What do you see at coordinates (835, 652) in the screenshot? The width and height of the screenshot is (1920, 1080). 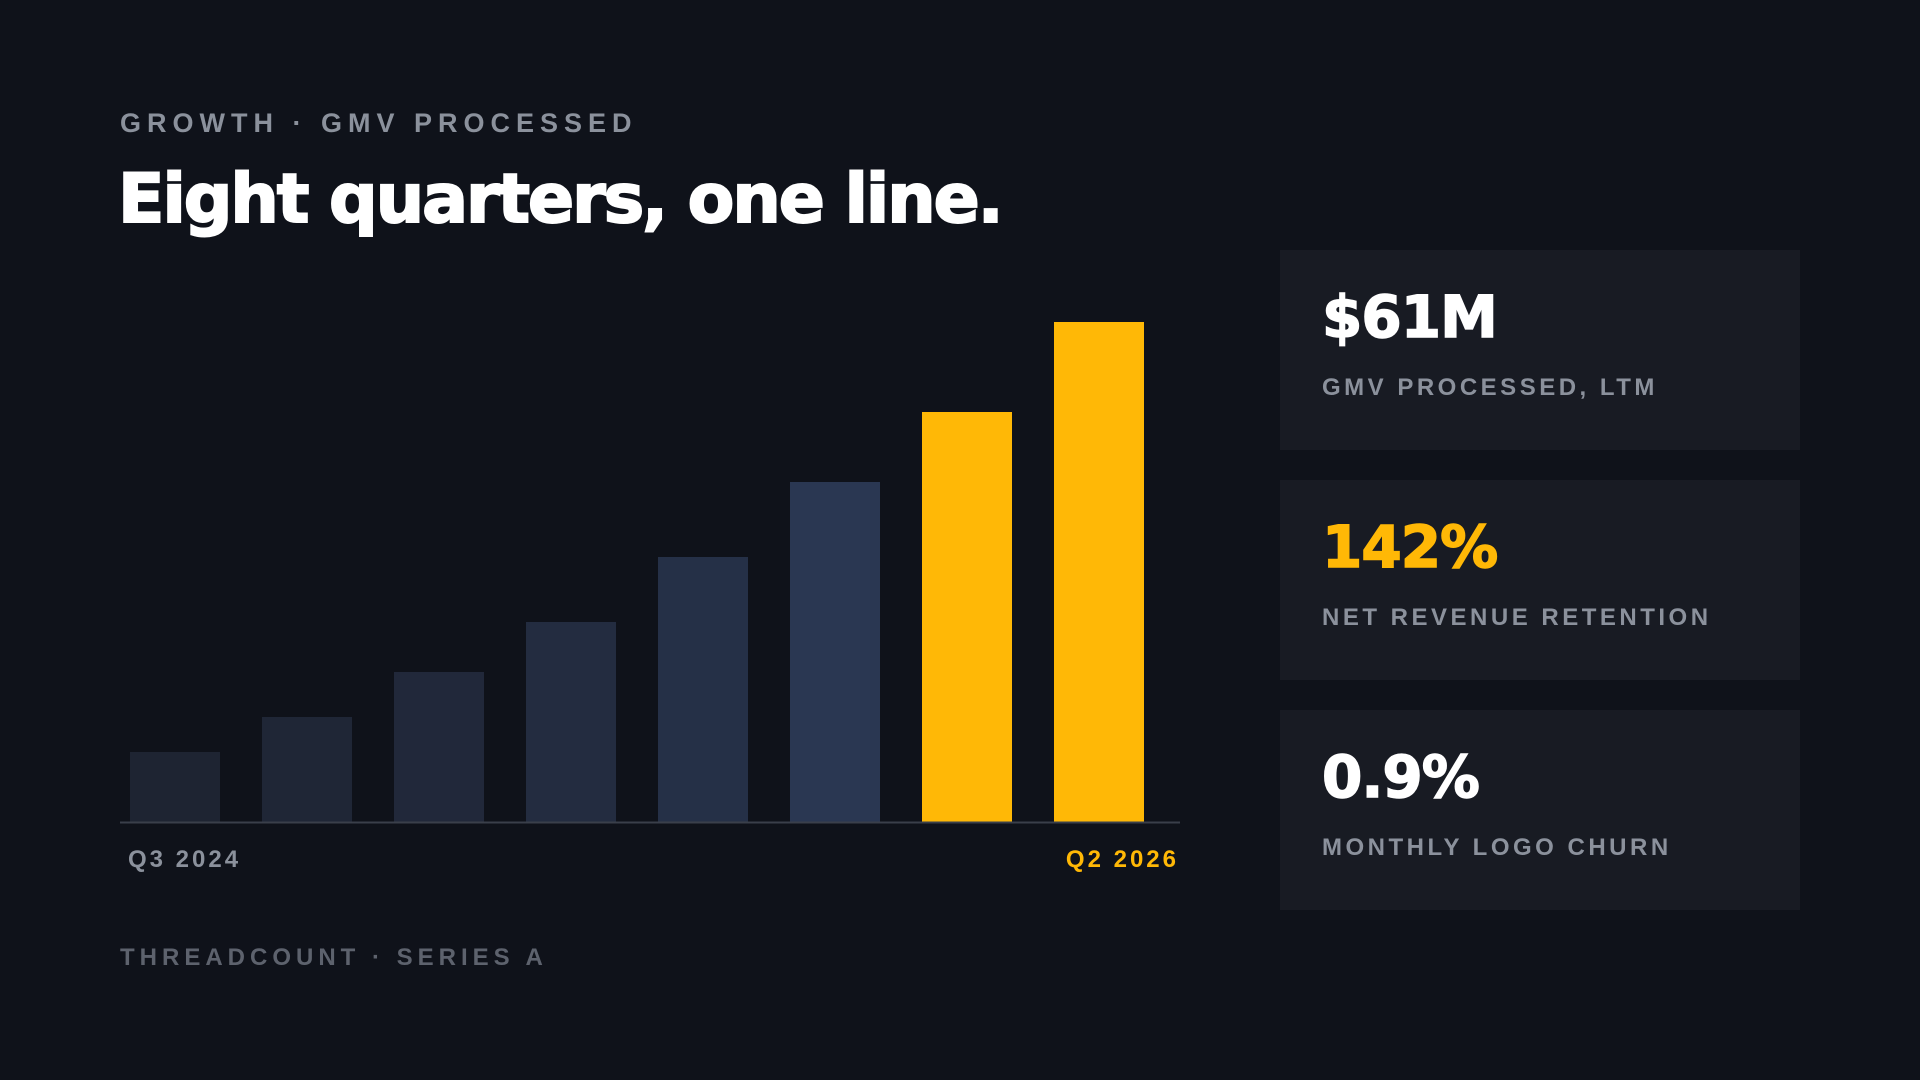 I see `bar-q4-2025` at bounding box center [835, 652].